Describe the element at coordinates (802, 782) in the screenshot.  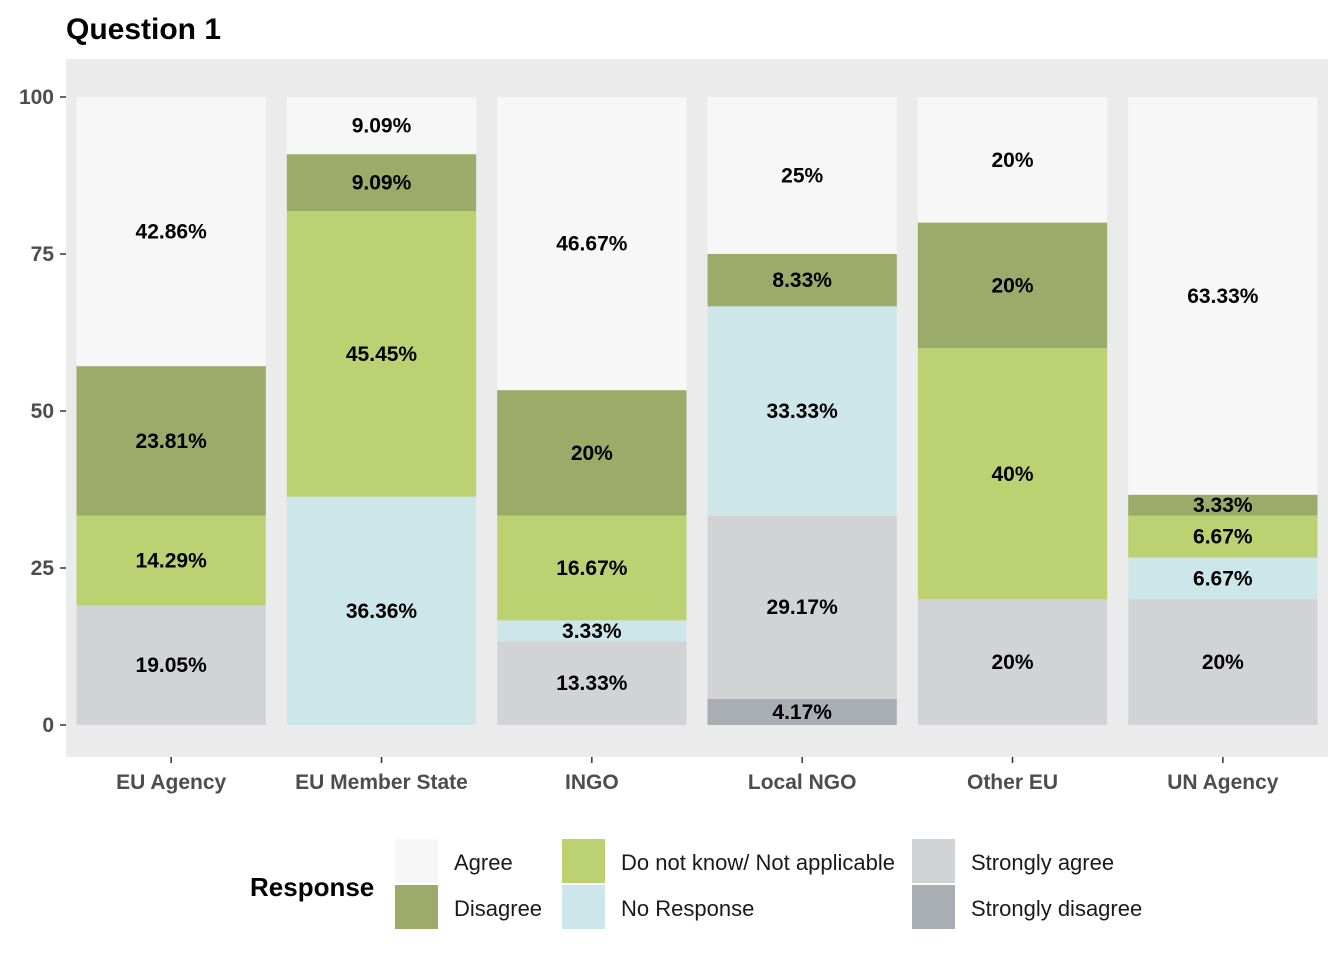
I see `x-tick-label-local-ngo: Local NGO` at that location.